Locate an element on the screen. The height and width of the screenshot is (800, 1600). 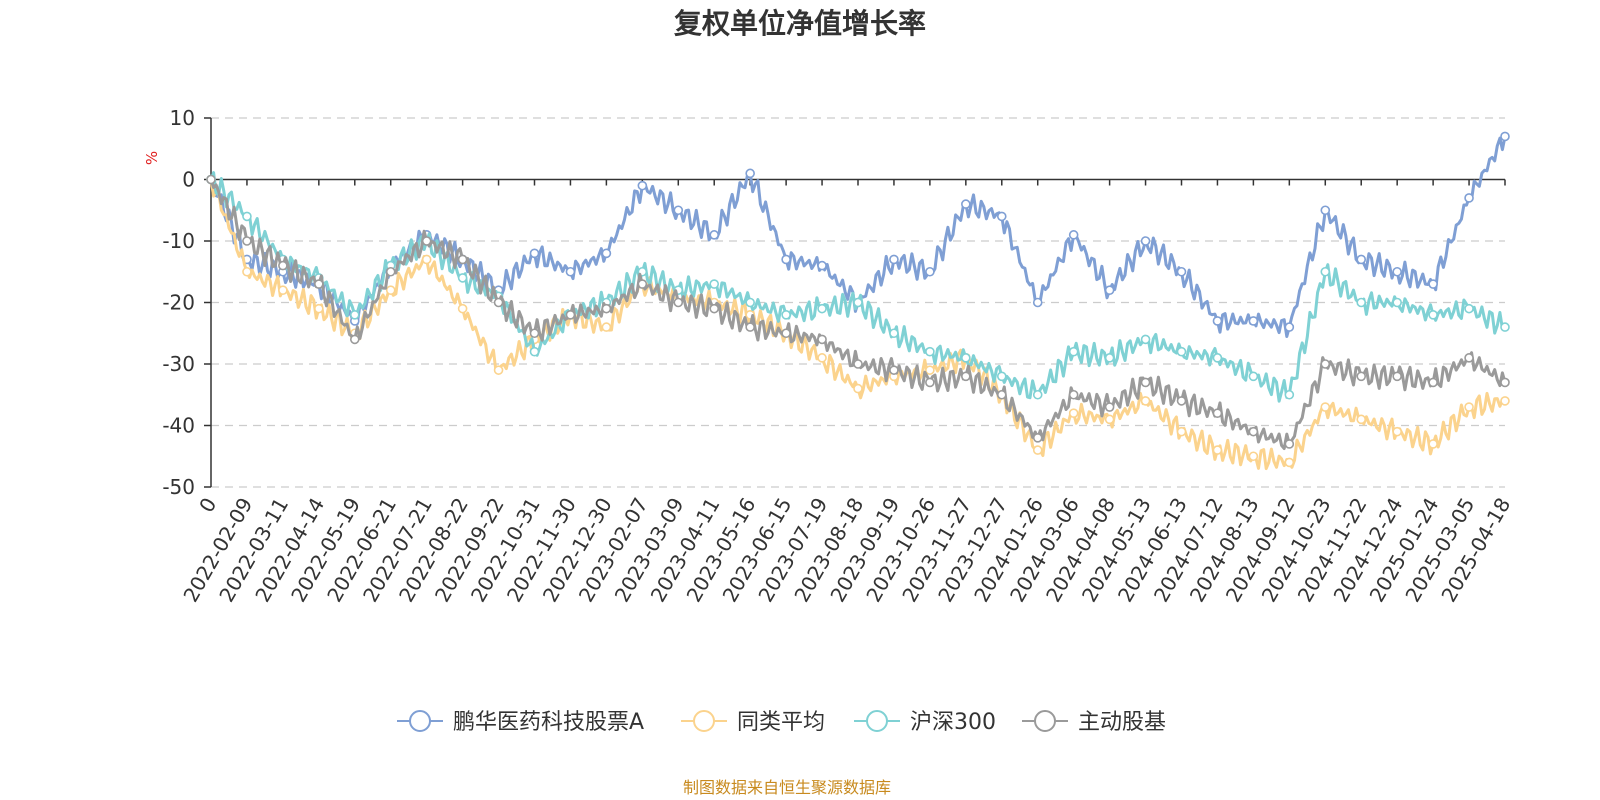
legend-item-1: 同类平均 is located at coordinates (753, 722).